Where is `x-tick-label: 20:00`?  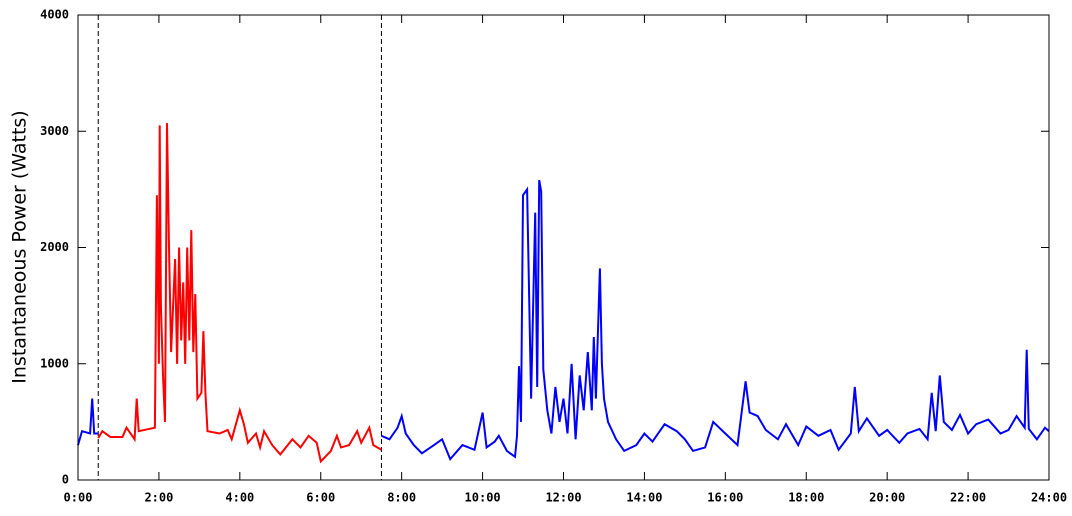 x-tick-label: 20:00 is located at coordinates (887, 498).